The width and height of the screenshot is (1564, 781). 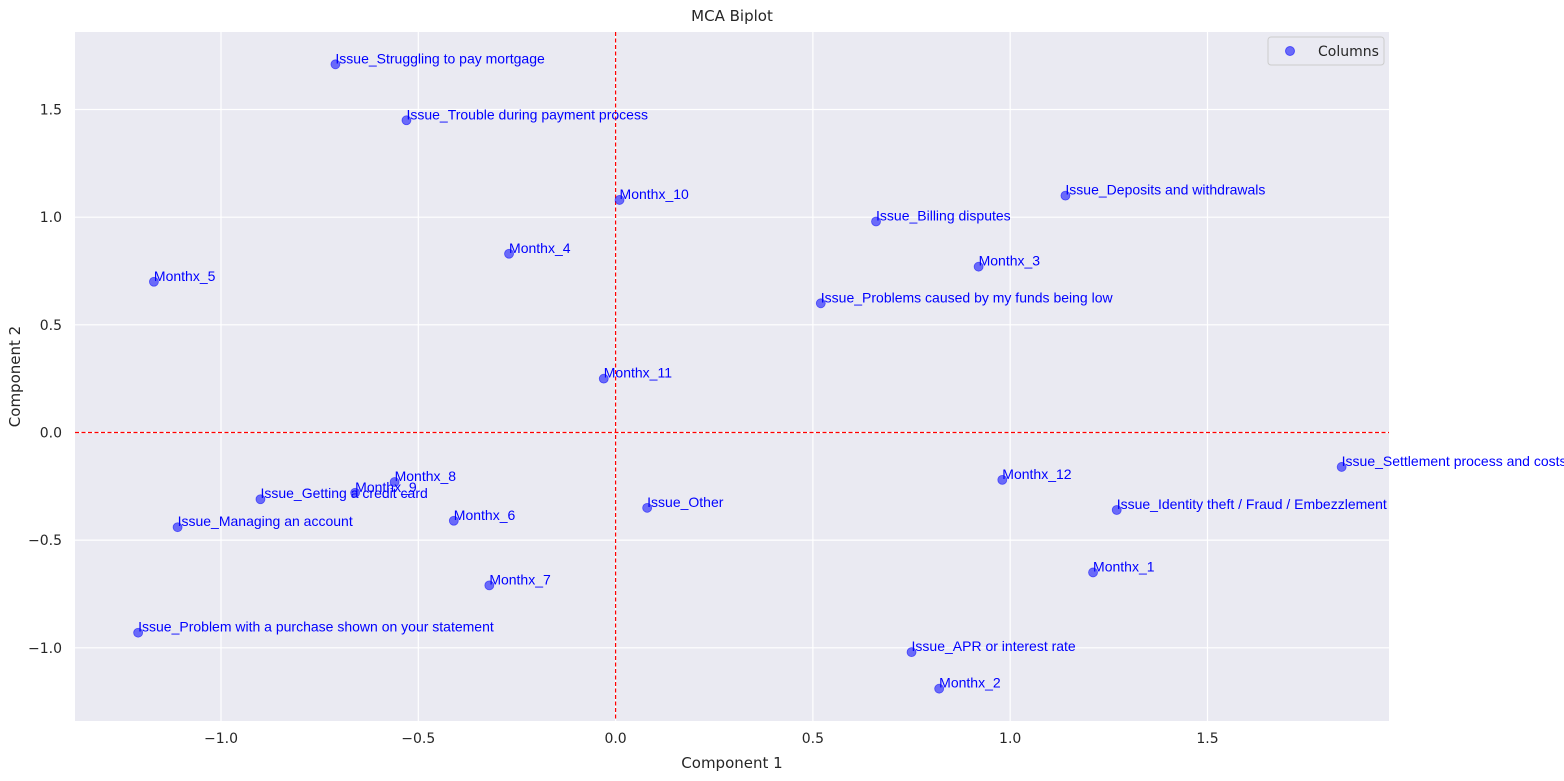 What do you see at coordinates (654, 194) in the screenshot?
I see `point-label: Monthx_10` at bounding box center [654, 194].